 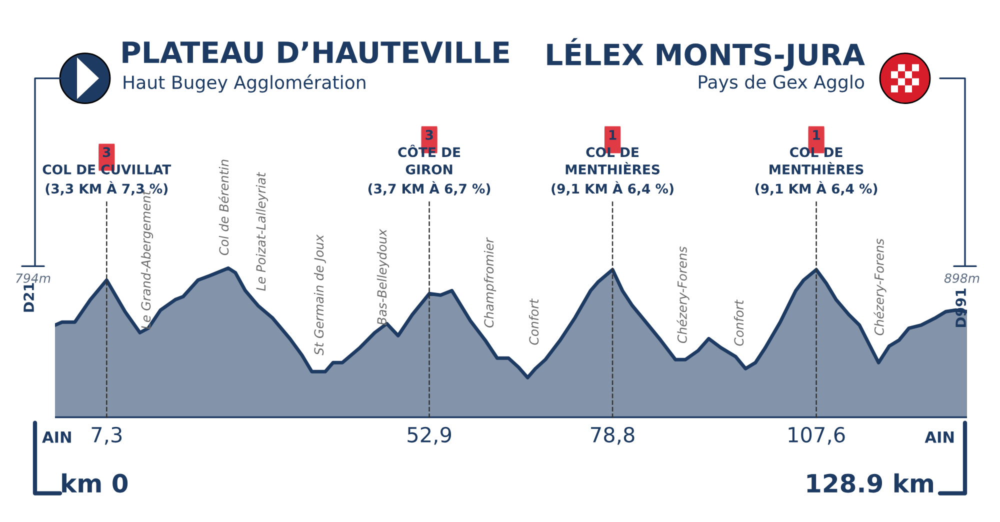 I want to click on text: km 0, so click(x=95, y=483).